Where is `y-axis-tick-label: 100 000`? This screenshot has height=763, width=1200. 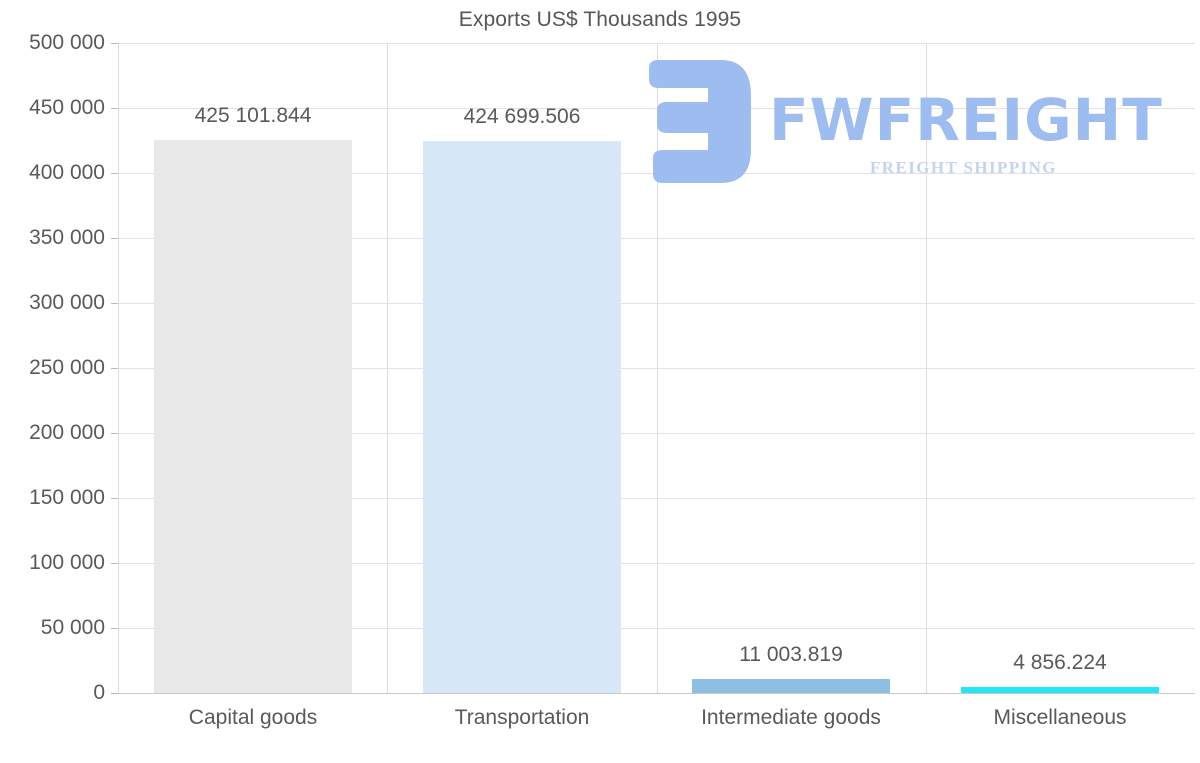 y-axis-tick-label: 100 000 is located at coordinates (67, 562).